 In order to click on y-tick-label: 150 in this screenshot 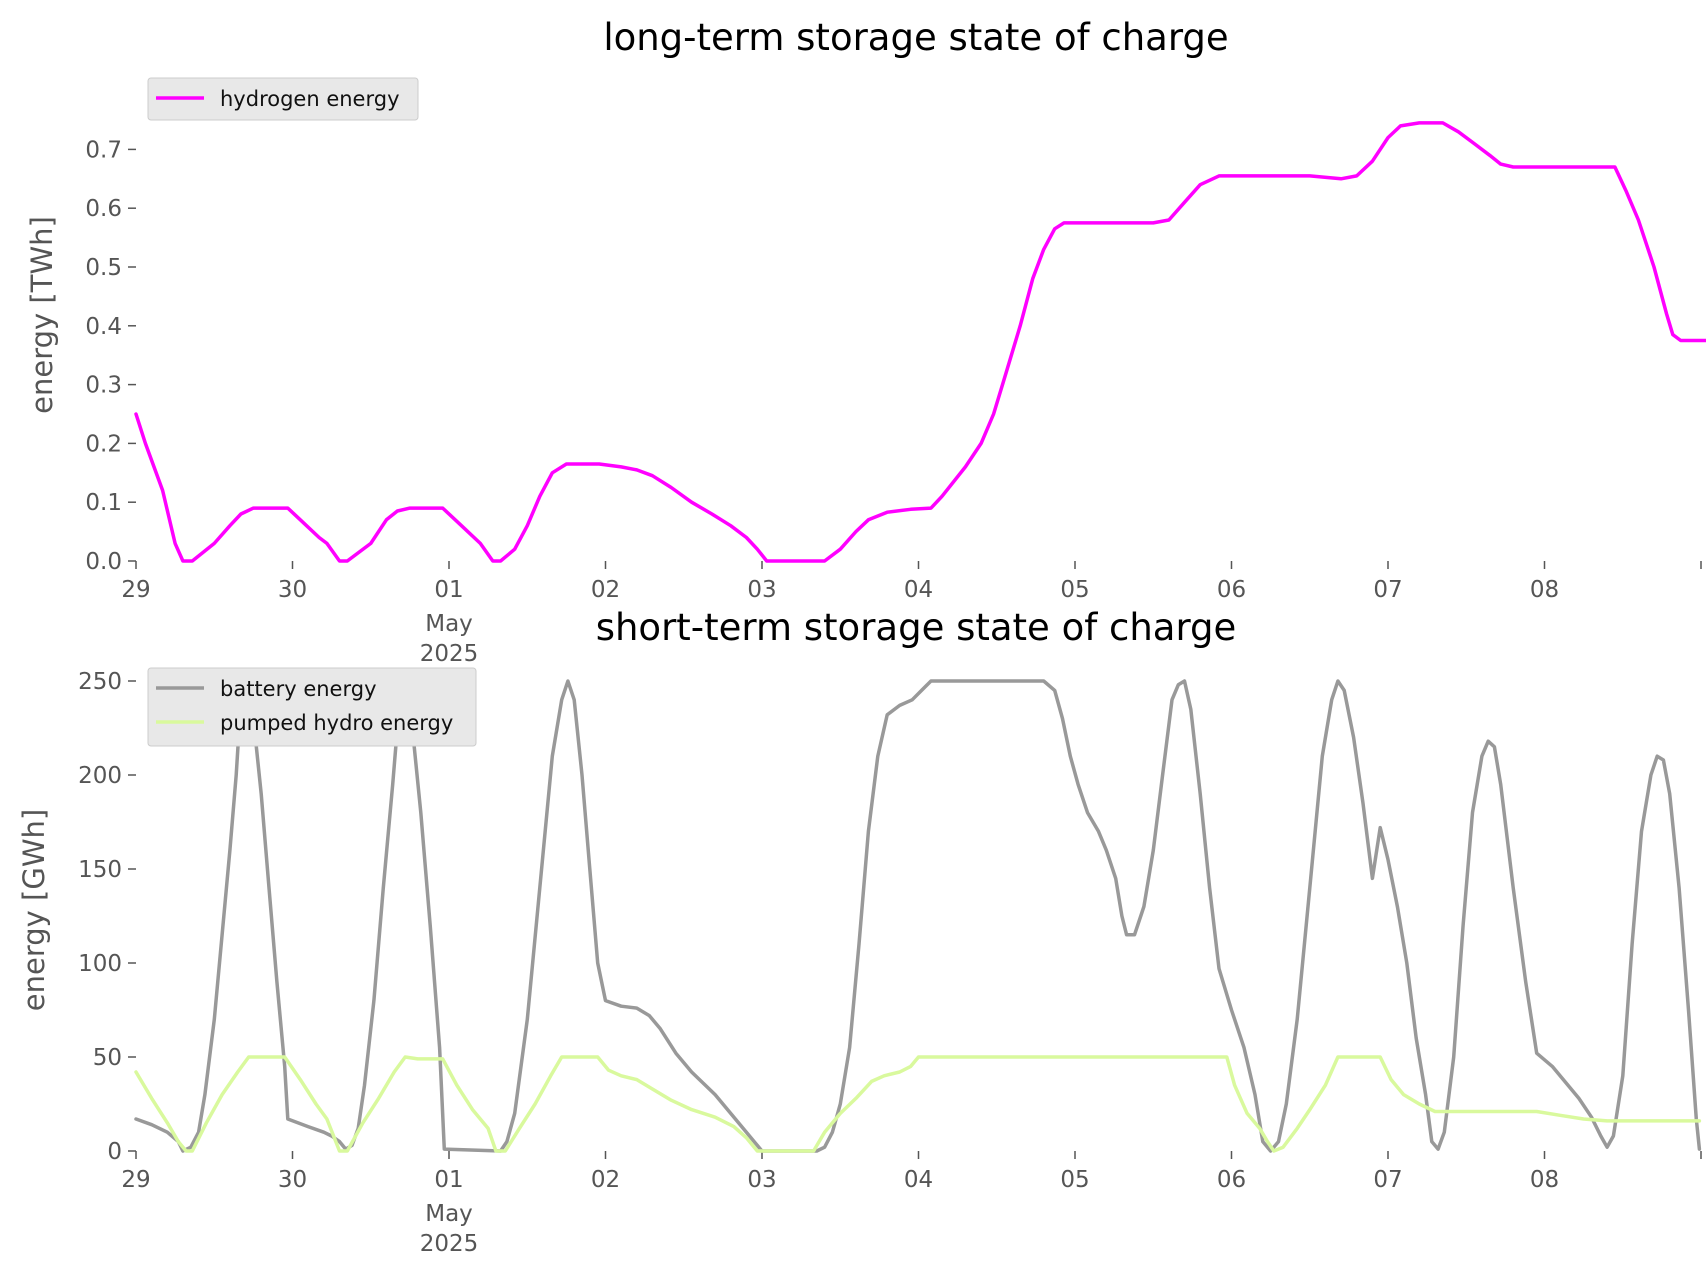, I will do `click(100, 870)`.